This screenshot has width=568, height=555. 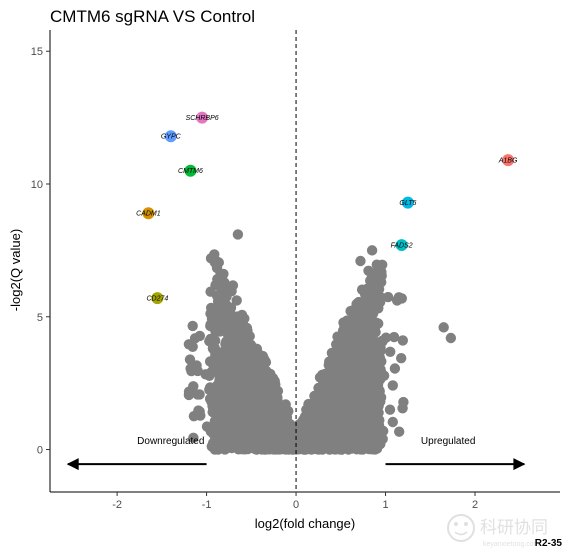 I want to click on x-tick-label: -1, so click(x=207, y=505).